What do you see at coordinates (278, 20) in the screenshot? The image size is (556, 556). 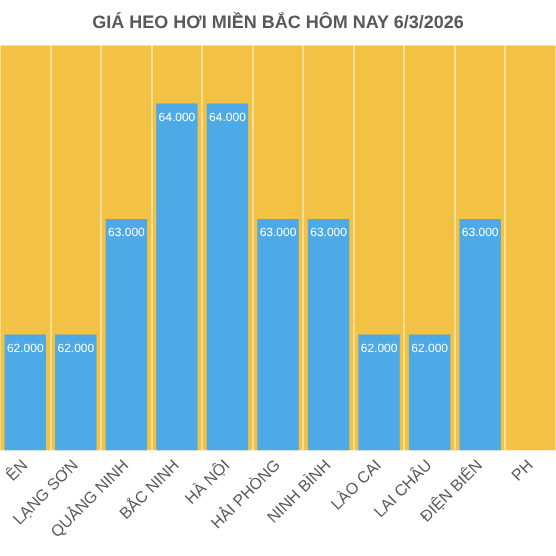 I see `chart-title: GIÁ HEO HƠI MIỀN BẮC HÔM NAY 6/3/2026` at bounding box center [278, 20].